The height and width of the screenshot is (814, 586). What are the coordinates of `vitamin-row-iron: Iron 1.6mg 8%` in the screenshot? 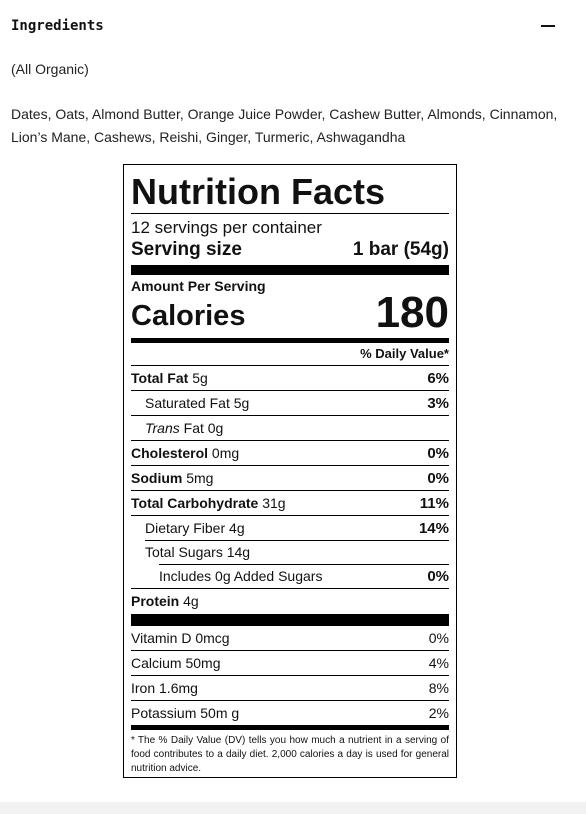 It's located at (290, 687).